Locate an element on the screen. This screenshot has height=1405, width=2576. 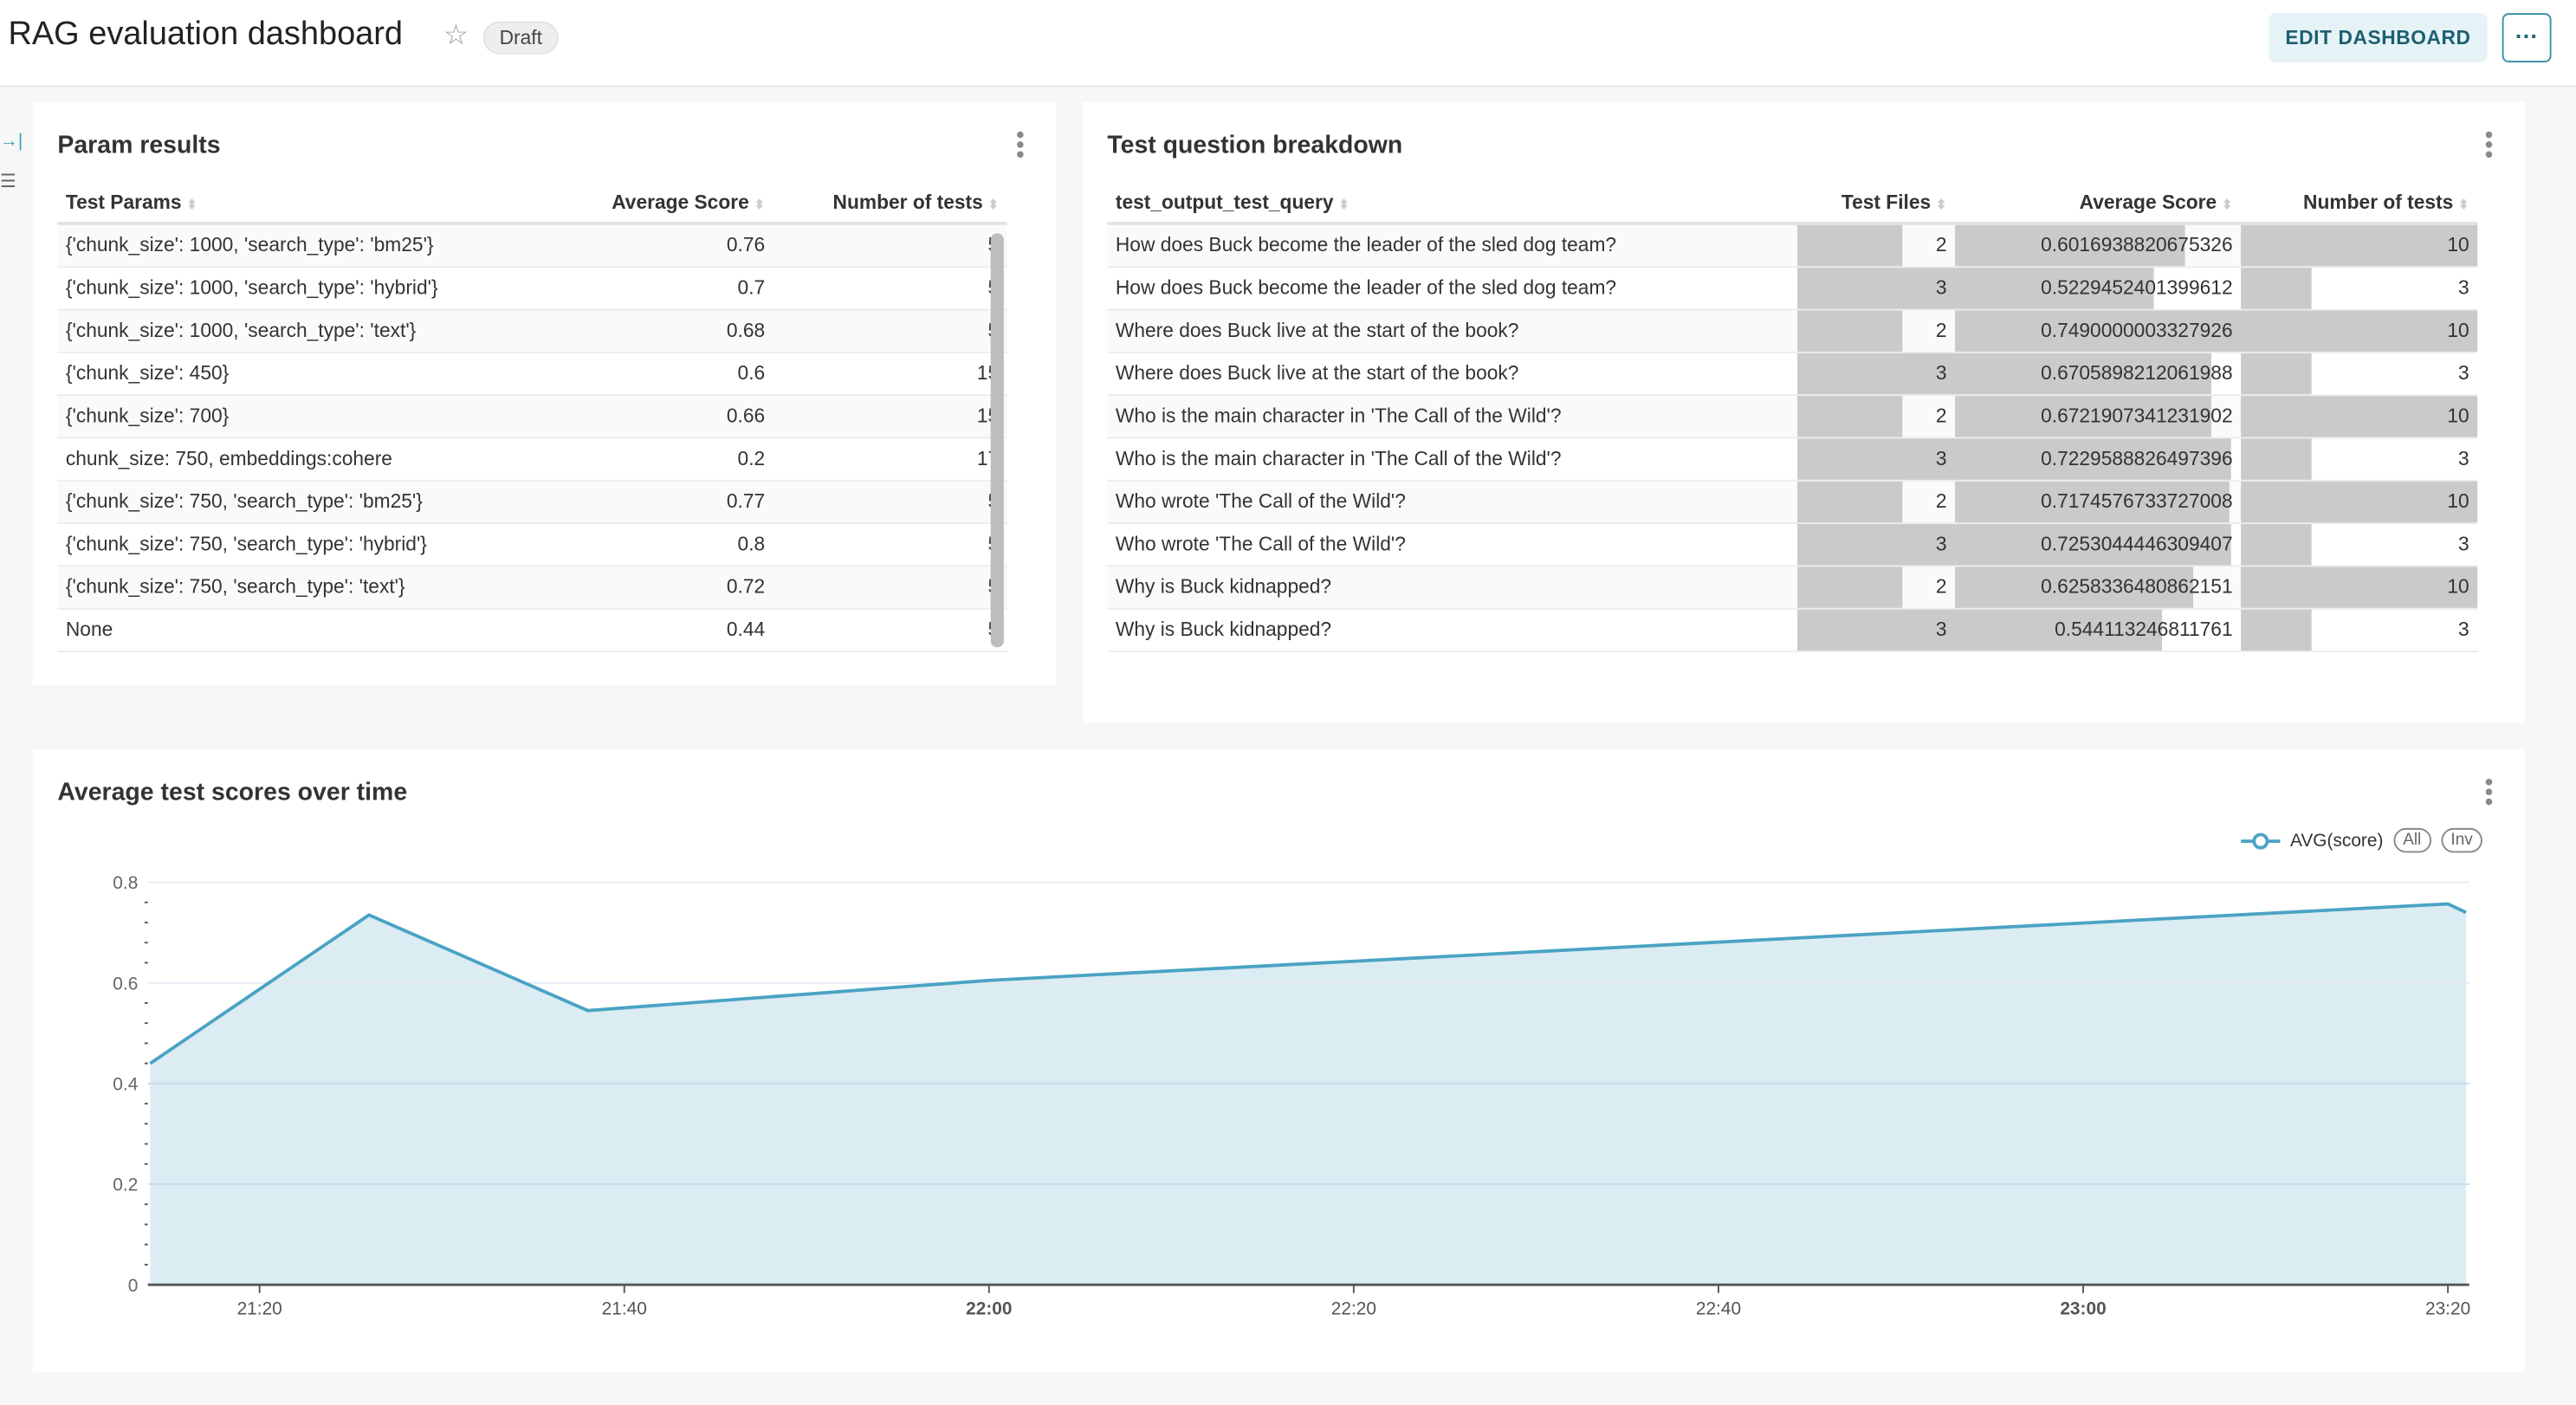
legend-all-button: All is located at coordinates (2411, 840).